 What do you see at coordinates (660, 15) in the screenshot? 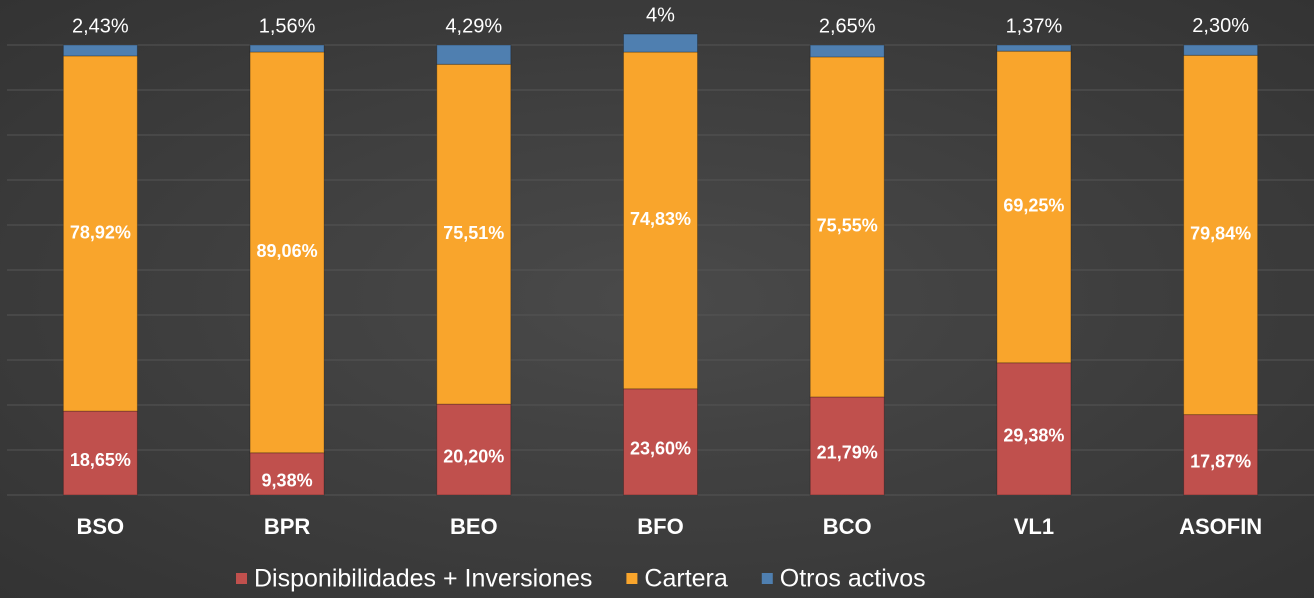
I see `data-label: 4%` at bounding box center [660, 15].